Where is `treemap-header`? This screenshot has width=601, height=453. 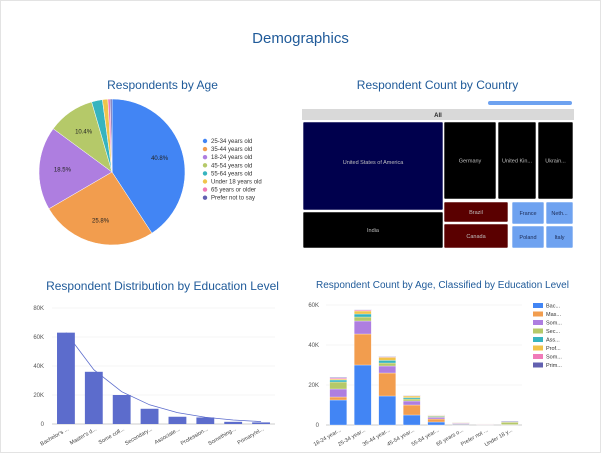 treemap-header is located at coordinates (438, 114).